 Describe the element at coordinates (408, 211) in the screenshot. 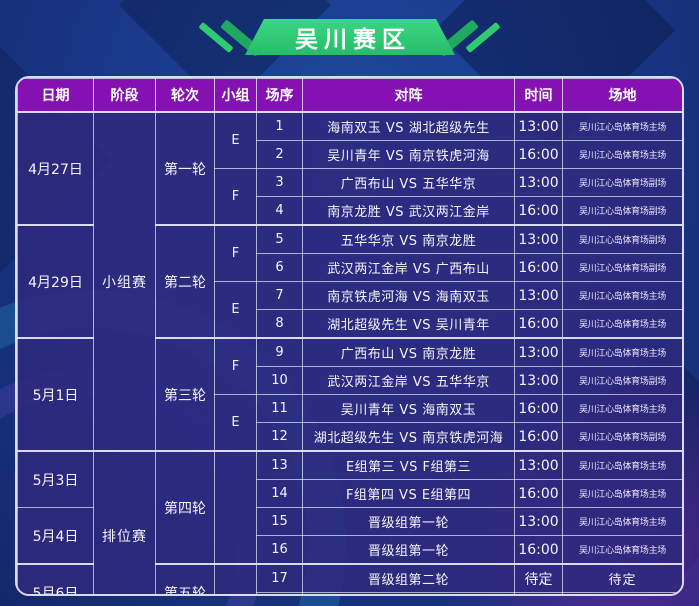

I see `matchup-cell: 南京龙胜 VS 武汉两江金岸` at that location.